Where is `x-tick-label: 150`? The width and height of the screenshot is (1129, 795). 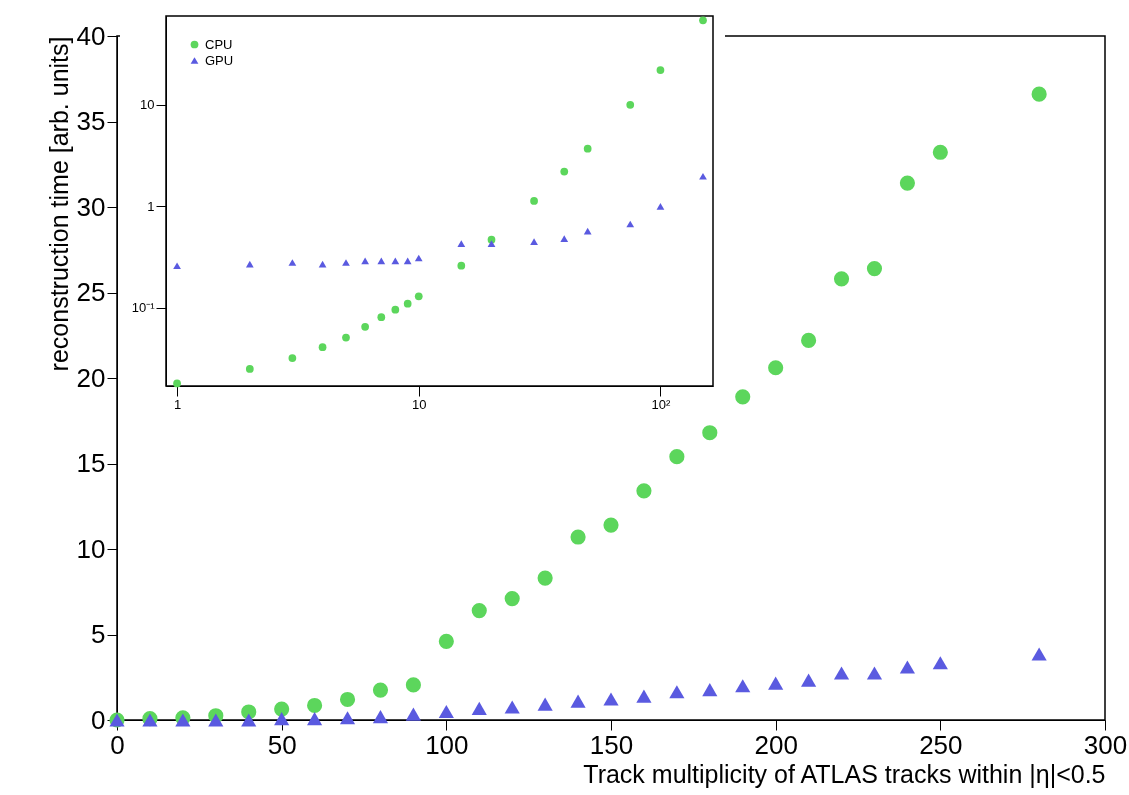
x-tick-label: 150 is located at coordinates (611, 744).